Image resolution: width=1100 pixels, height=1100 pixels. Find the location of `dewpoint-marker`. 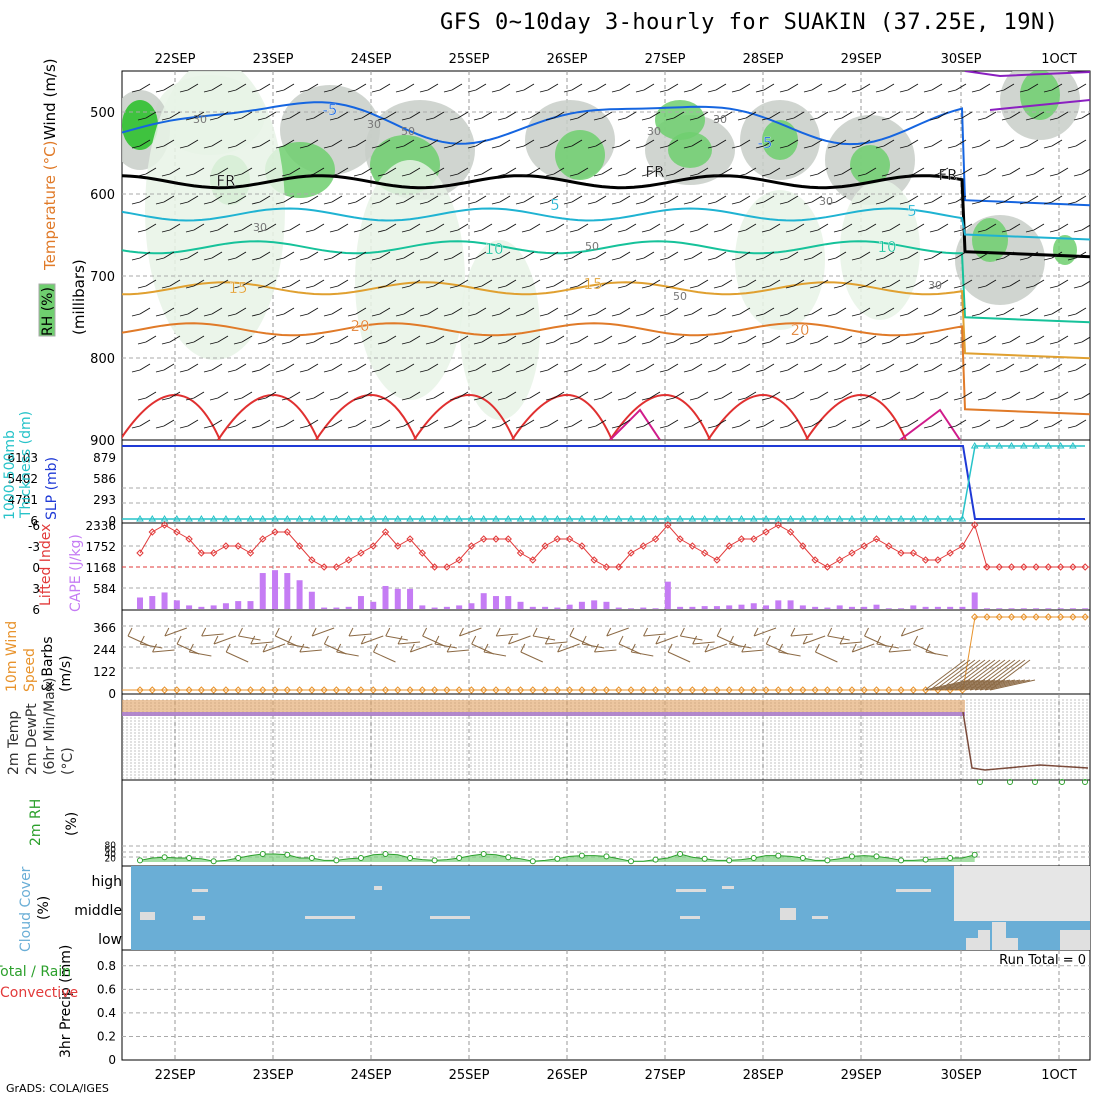

dewpoint-marker is located at coordinates (980, 782).